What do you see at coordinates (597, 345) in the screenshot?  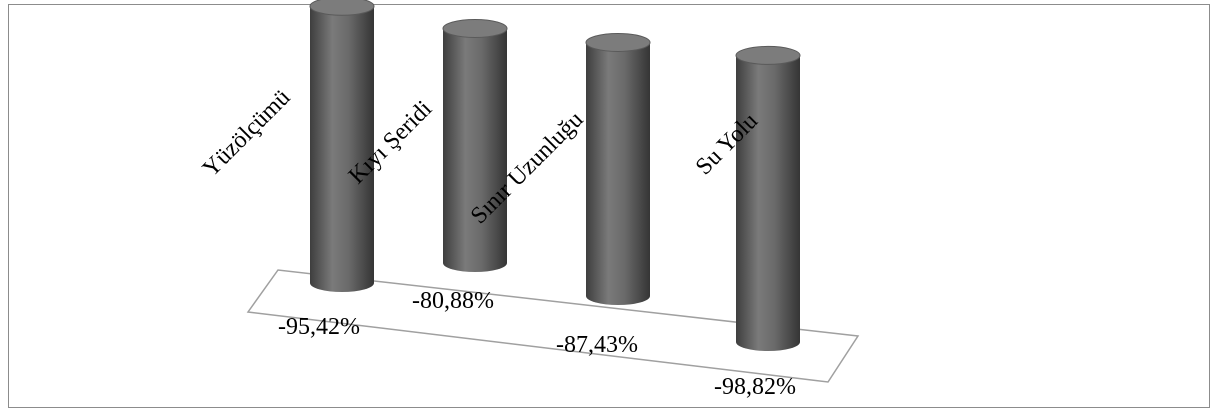 I see `value-label-3: -87,43%` at bounding box center [597, 345].